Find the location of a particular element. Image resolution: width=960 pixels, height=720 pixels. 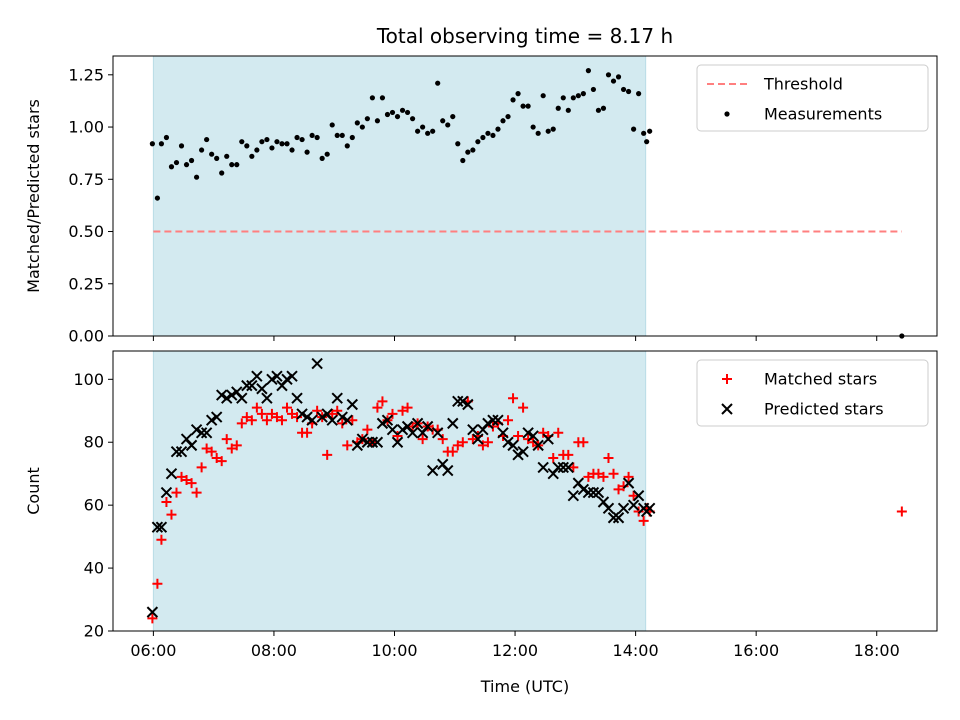

x-tick-label: 06:00 is located at coordinates (153, 650).